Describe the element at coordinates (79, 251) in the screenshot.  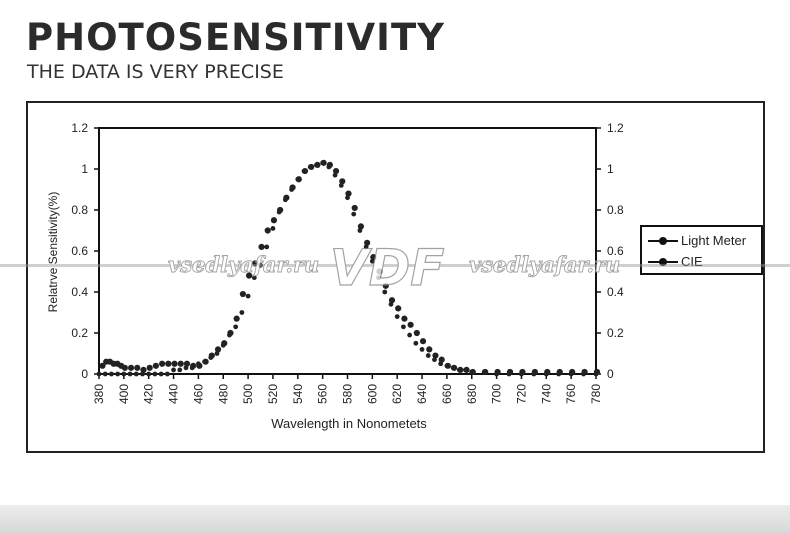
I see `y-tick-label-left: 0.6` at that location.